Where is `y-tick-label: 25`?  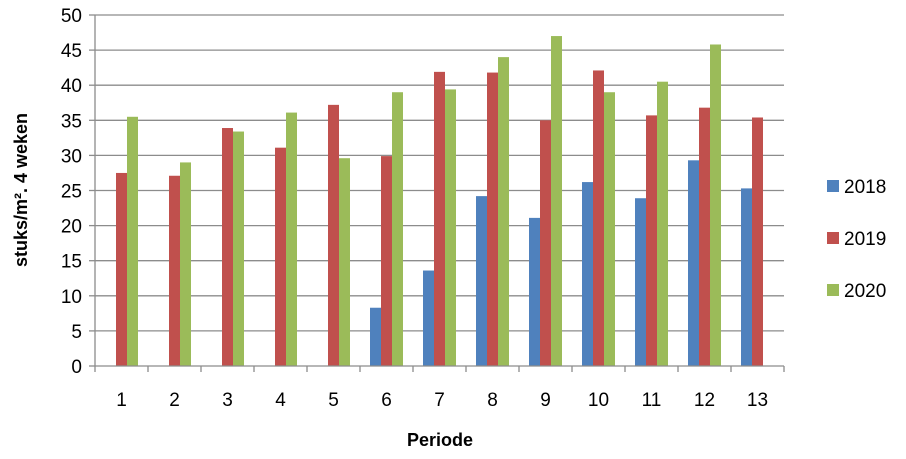
y-tick-label: 25 is located at coordinates (71, 192).